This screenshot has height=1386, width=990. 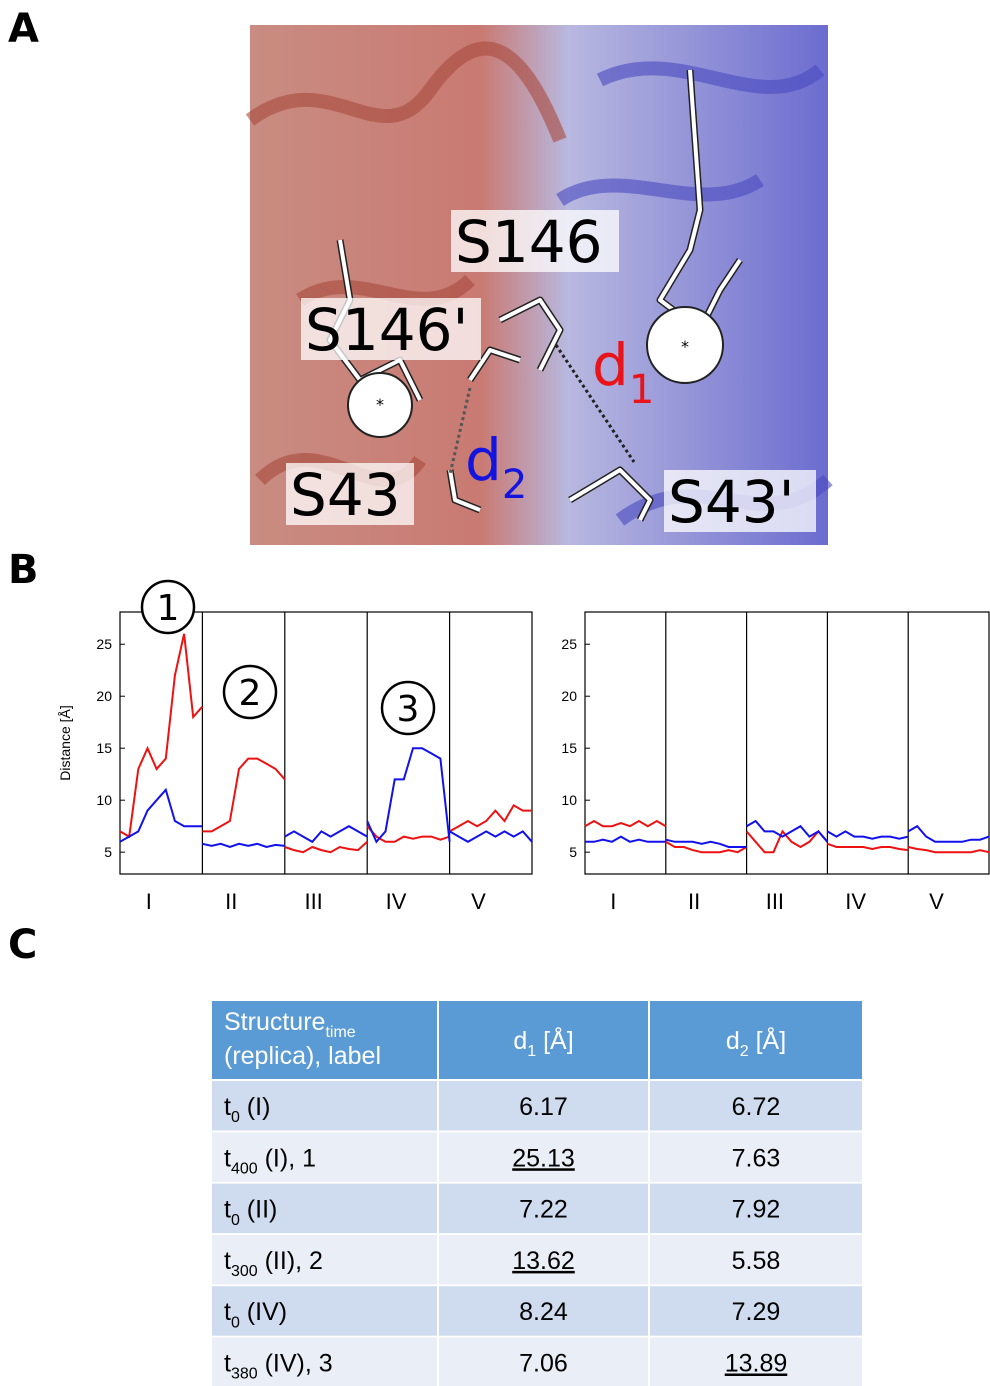 What do you see at coordinates (250, 693) in the screenshot?
I see `annotation: 2` at bounding box center [250, 693].